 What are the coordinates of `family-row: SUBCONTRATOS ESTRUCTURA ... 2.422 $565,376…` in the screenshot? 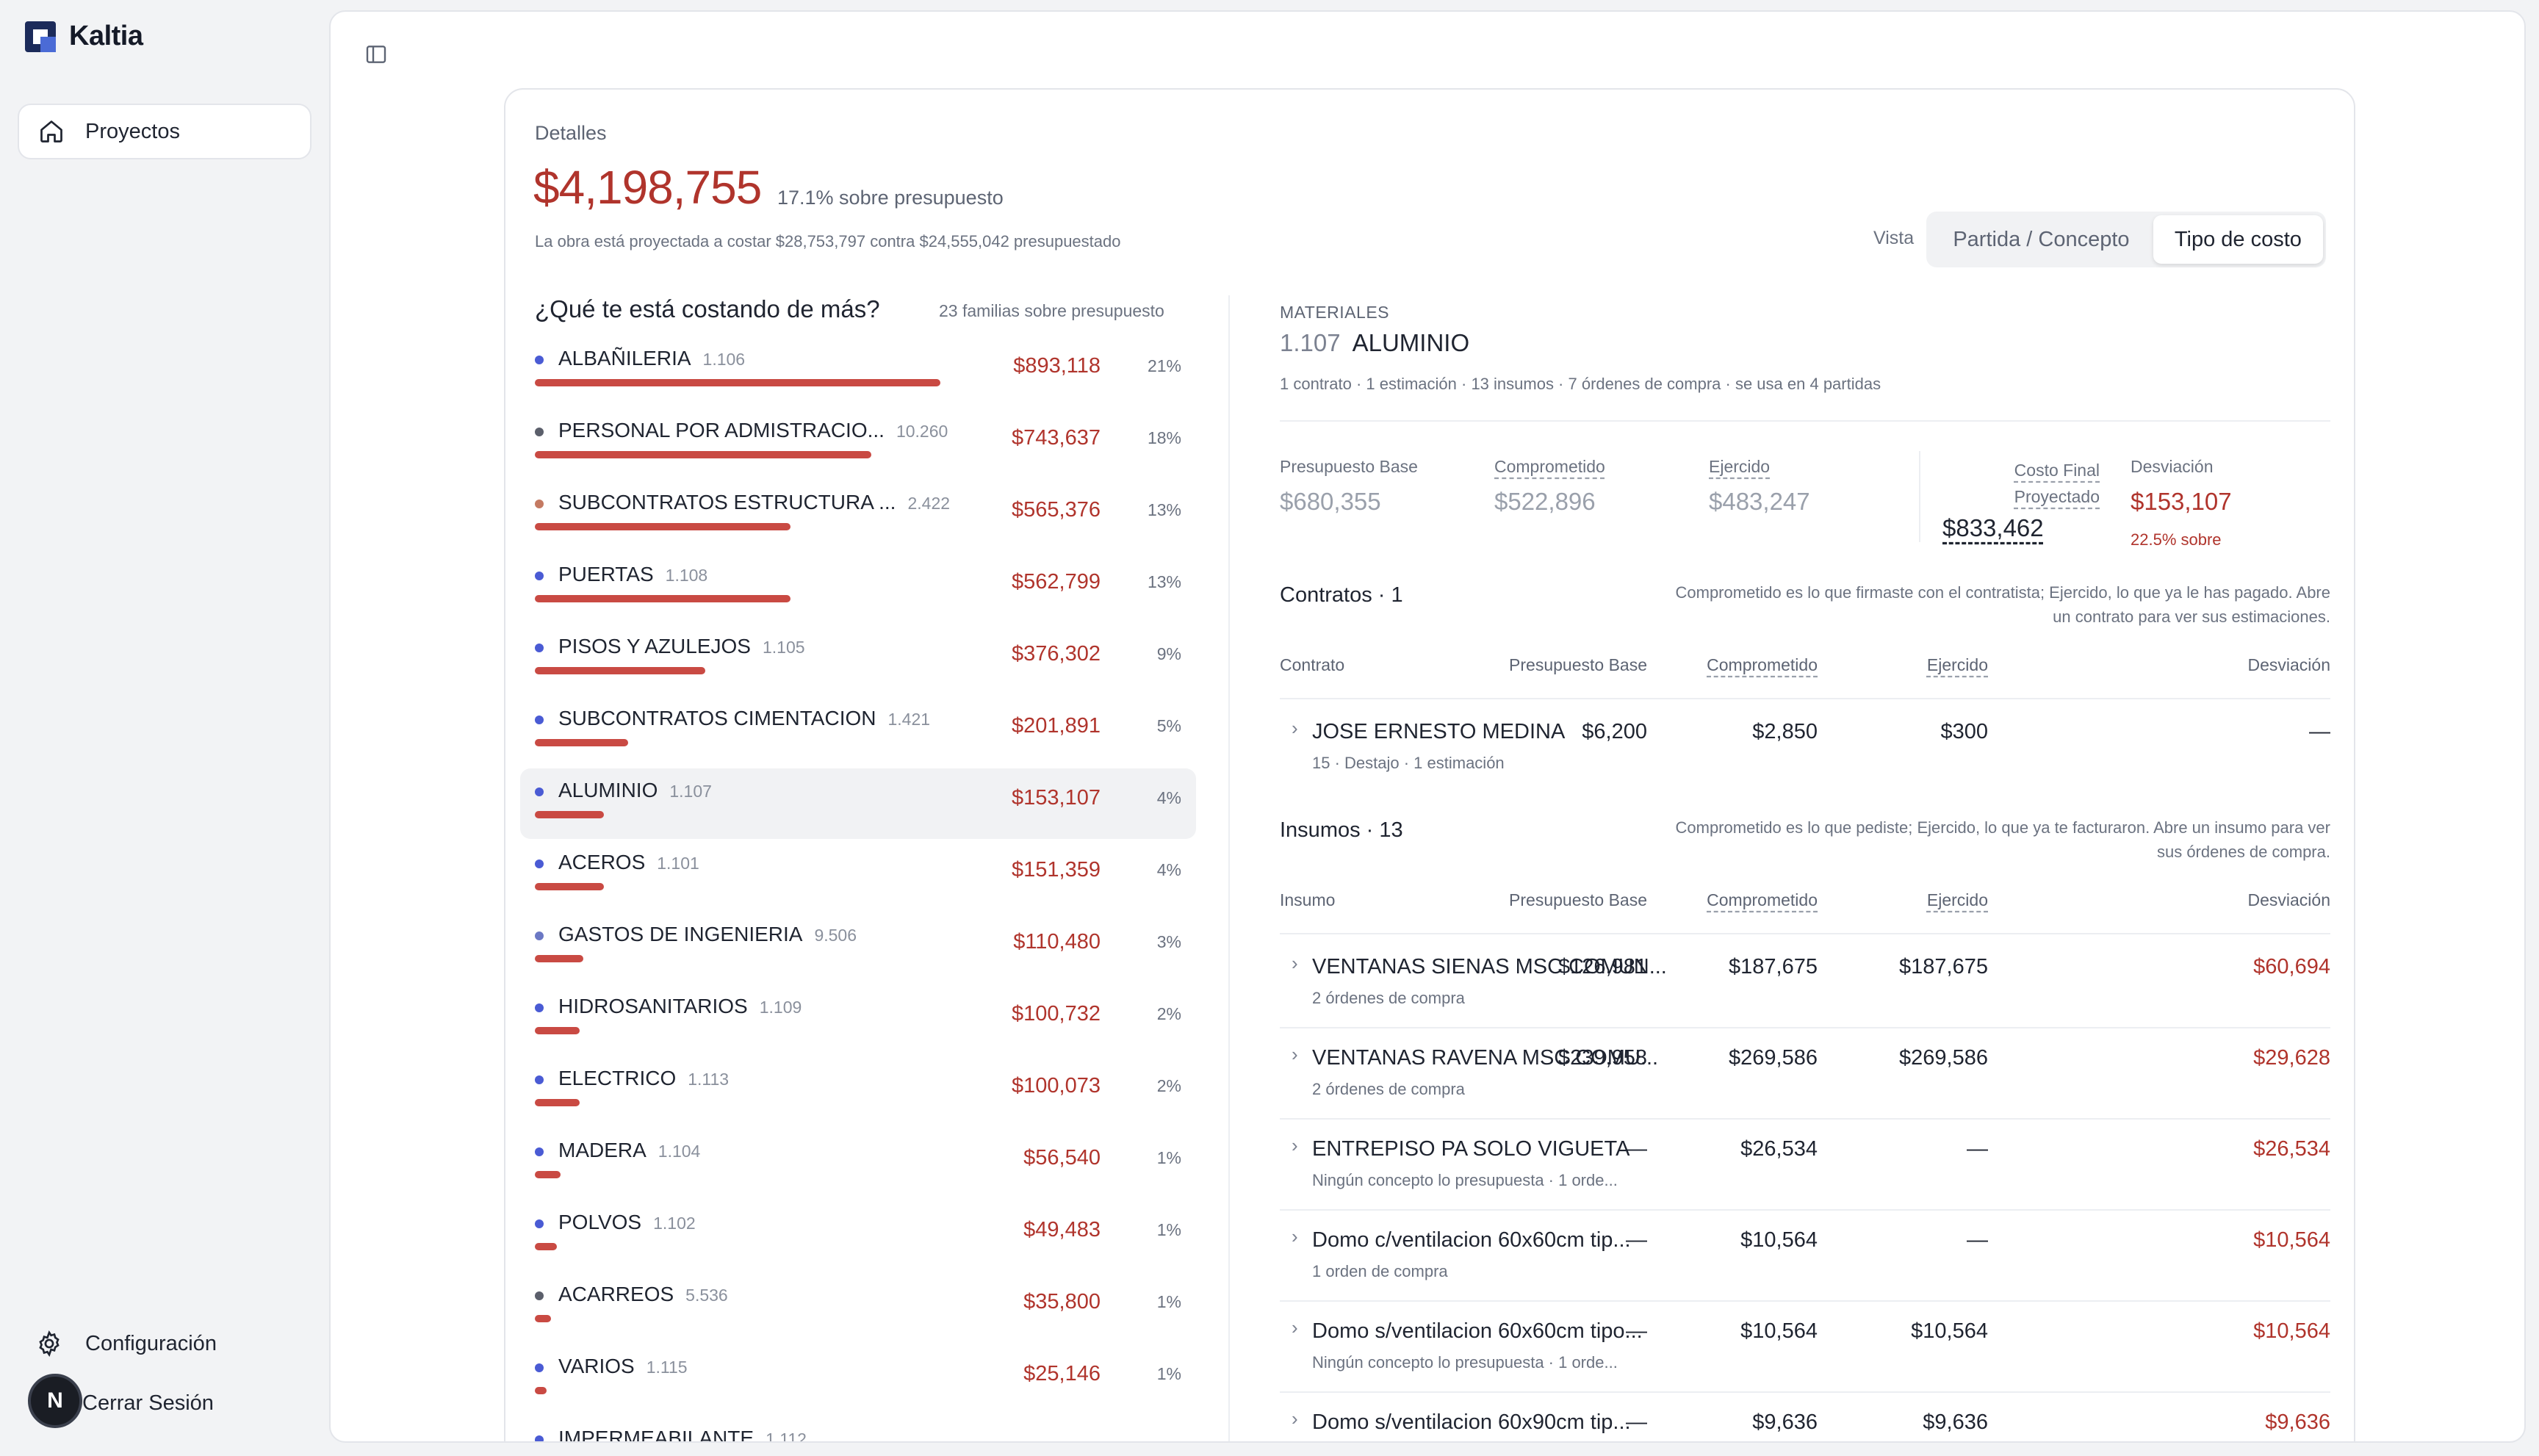 It's located at (858, 515).